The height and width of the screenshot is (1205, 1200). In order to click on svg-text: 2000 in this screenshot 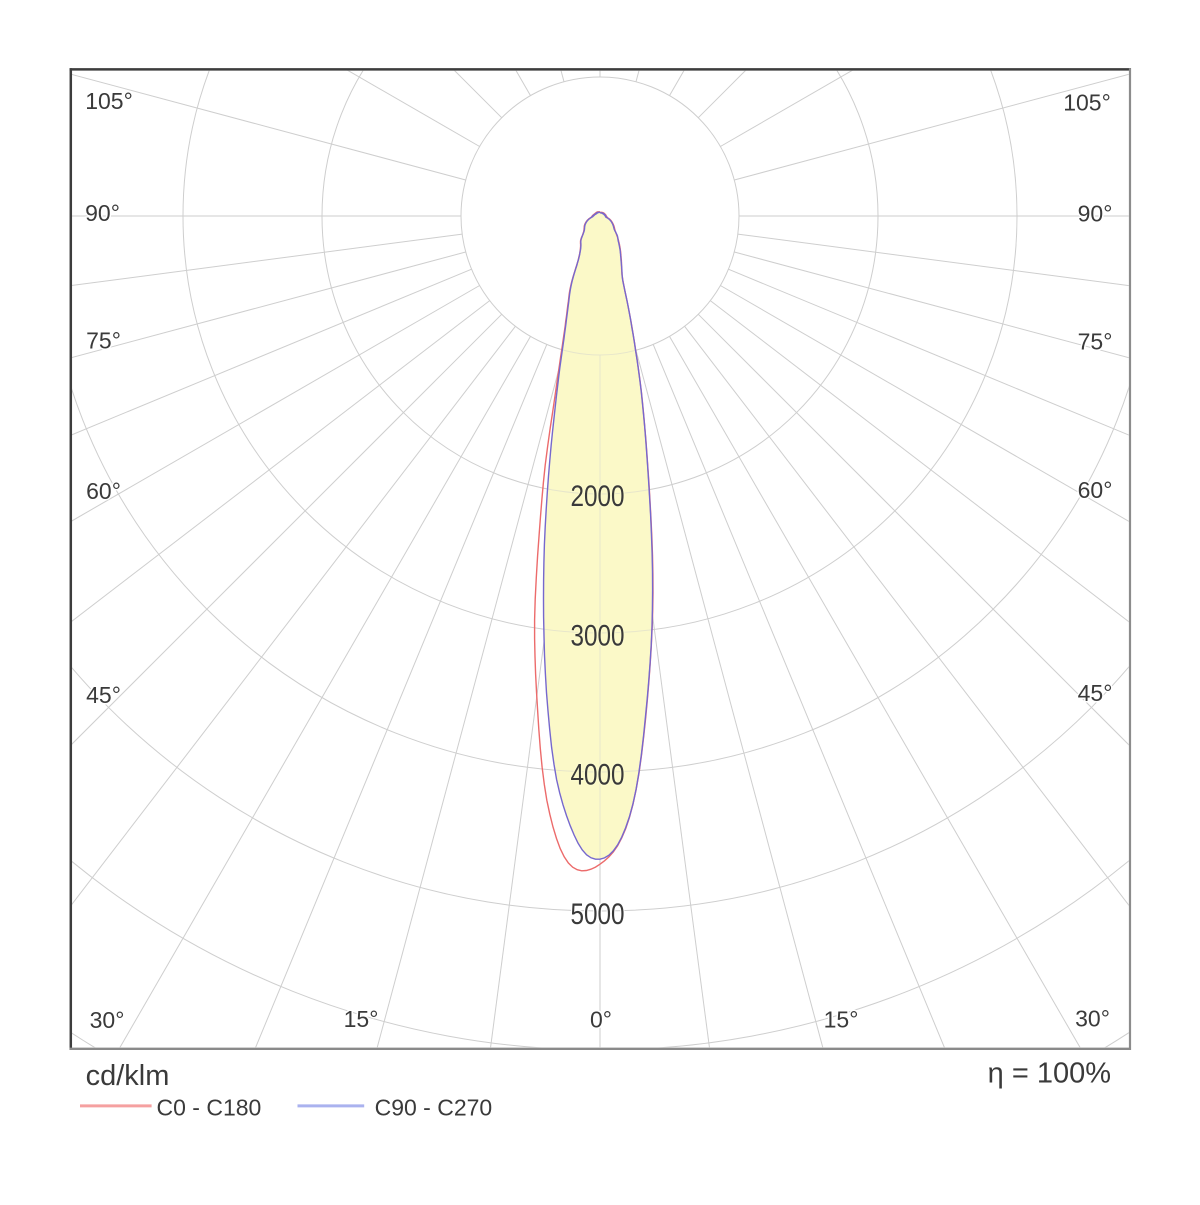, I will do `click(597, 496)`.